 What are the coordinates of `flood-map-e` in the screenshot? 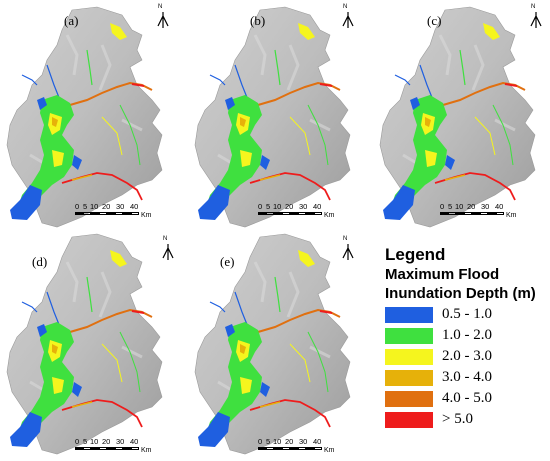 It's located at (272, 344).